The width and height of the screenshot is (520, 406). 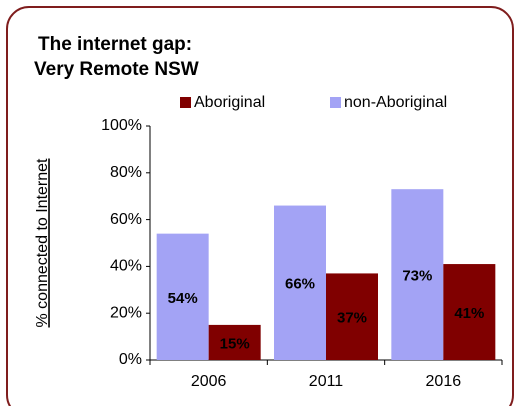 I want to click on chart-title: Very Remote NSW, so click(x=116, y=69).